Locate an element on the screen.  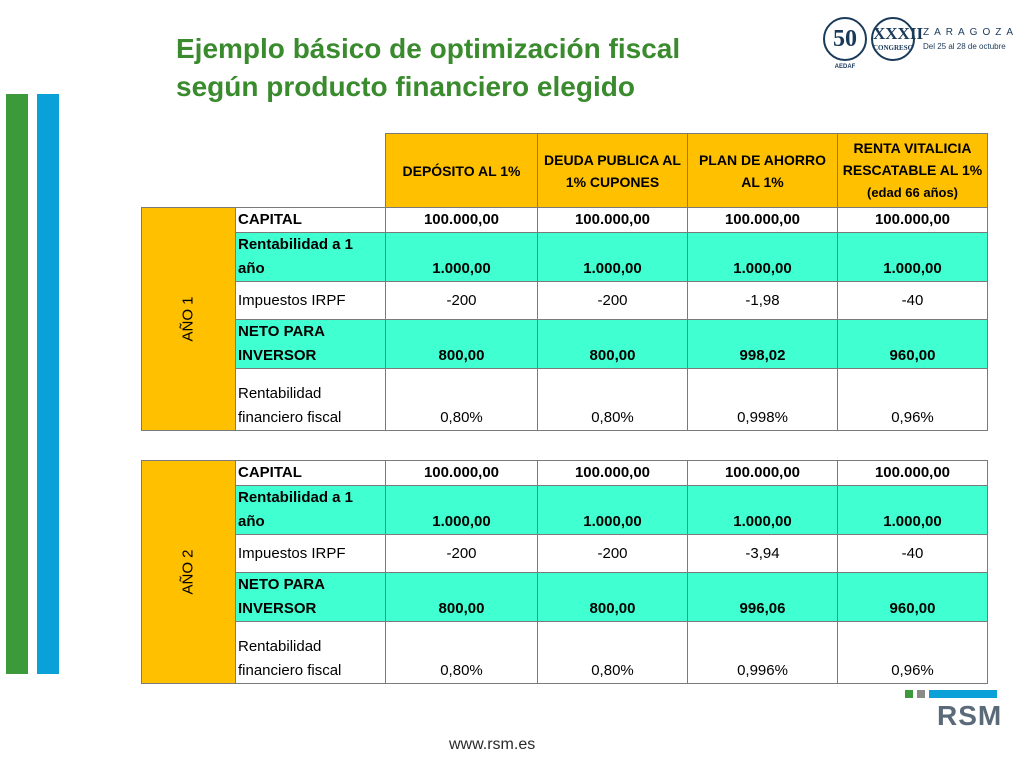
cell-value: 996,06 is located at coordinates (762, 597).